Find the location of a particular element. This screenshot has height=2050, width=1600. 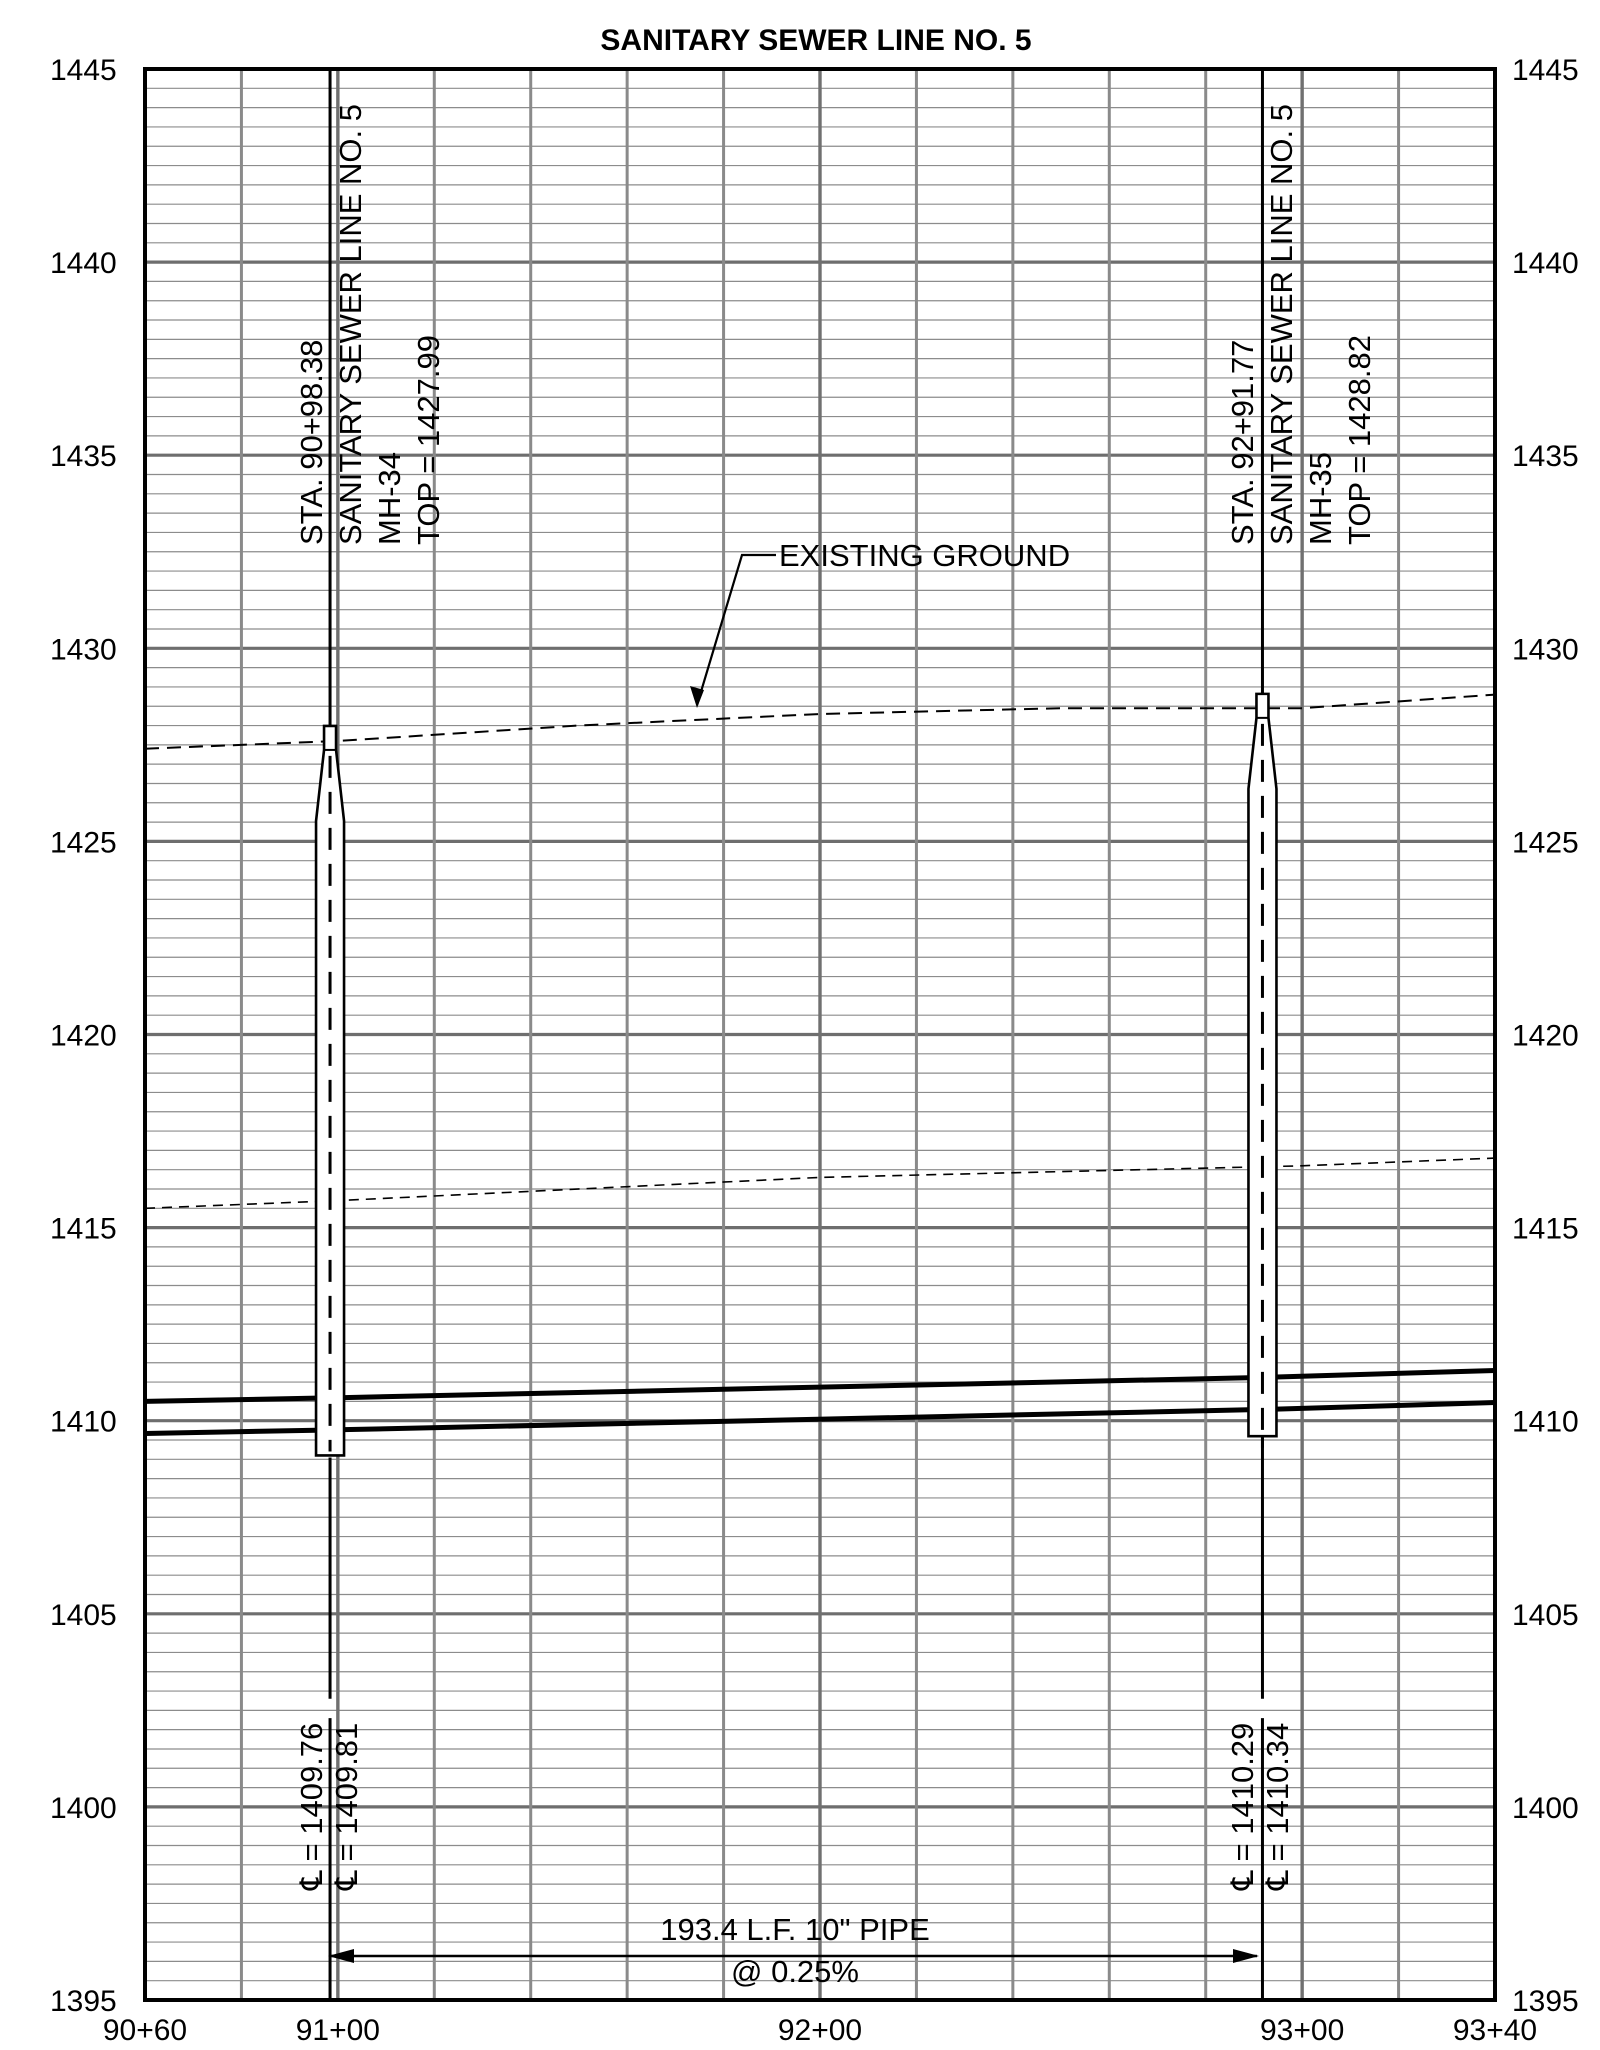

elevation-label-left: 1415 is located at coordinates (83, 1229).